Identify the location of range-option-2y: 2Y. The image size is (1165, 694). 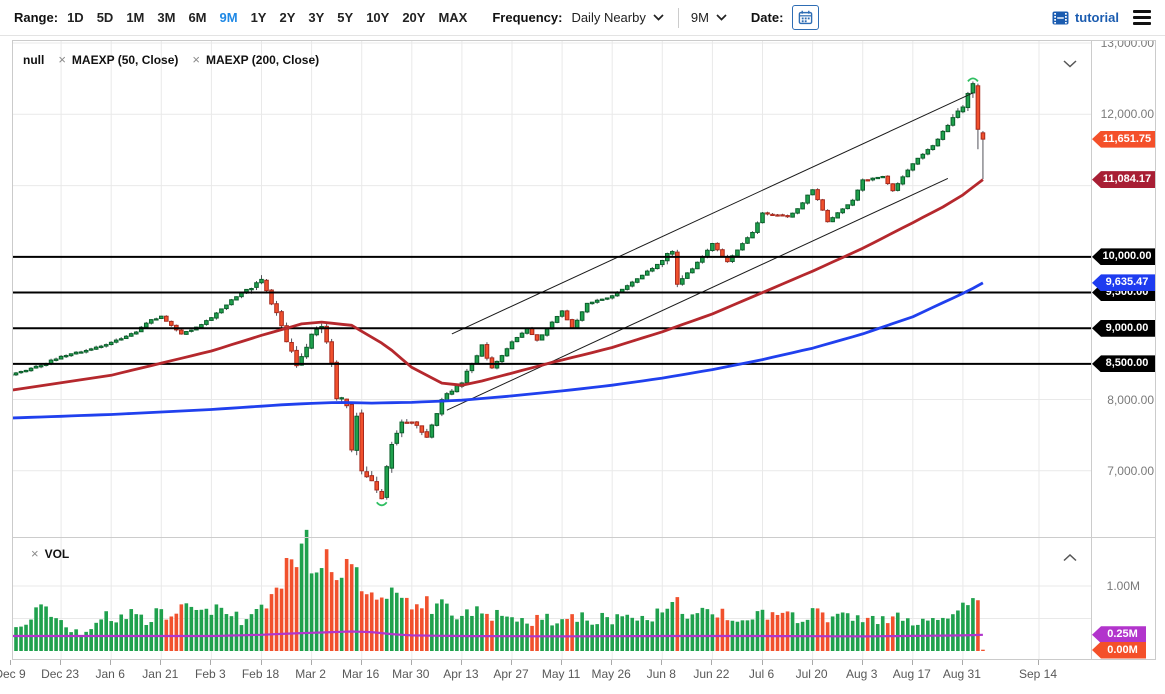
(287, 17).